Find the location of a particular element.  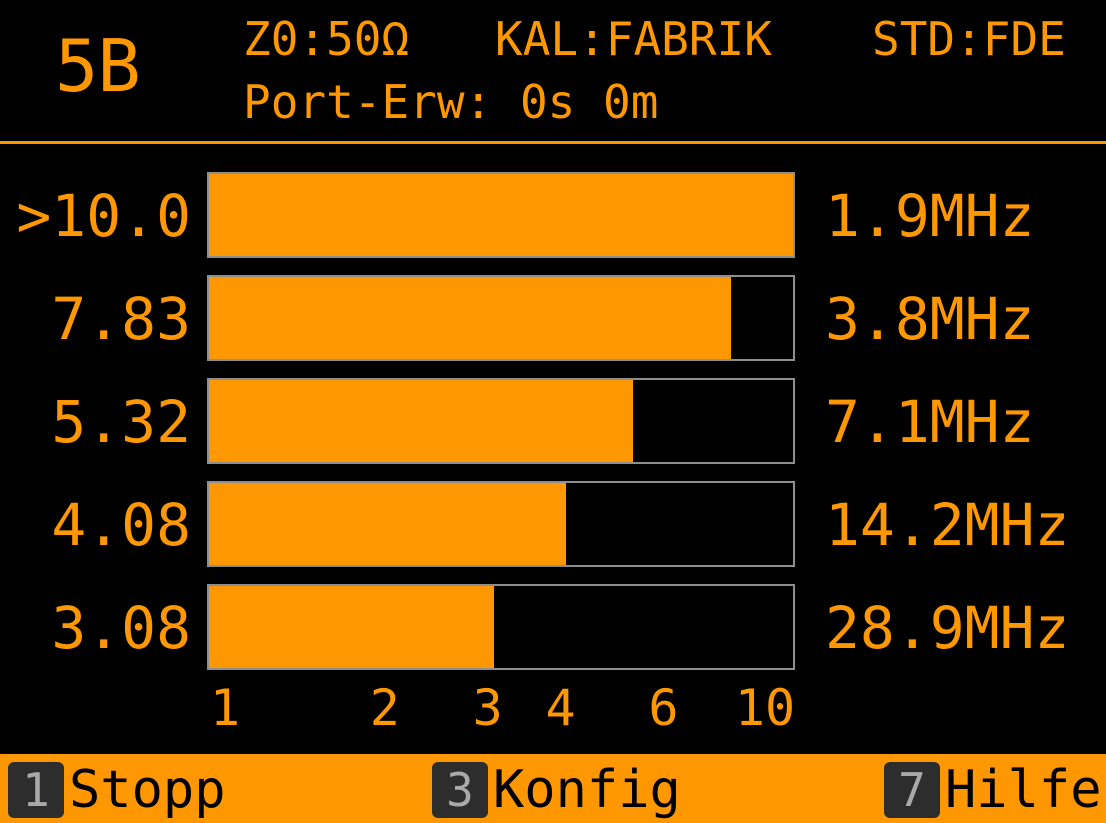

softkey-bar: 1 Stopp 3 Konfig 7 Hilfe is located at coordinates (553, 788).